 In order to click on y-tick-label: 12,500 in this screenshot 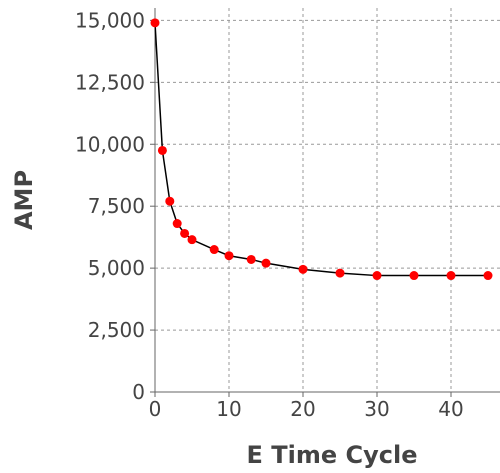, I will do `click(110, 82)`.